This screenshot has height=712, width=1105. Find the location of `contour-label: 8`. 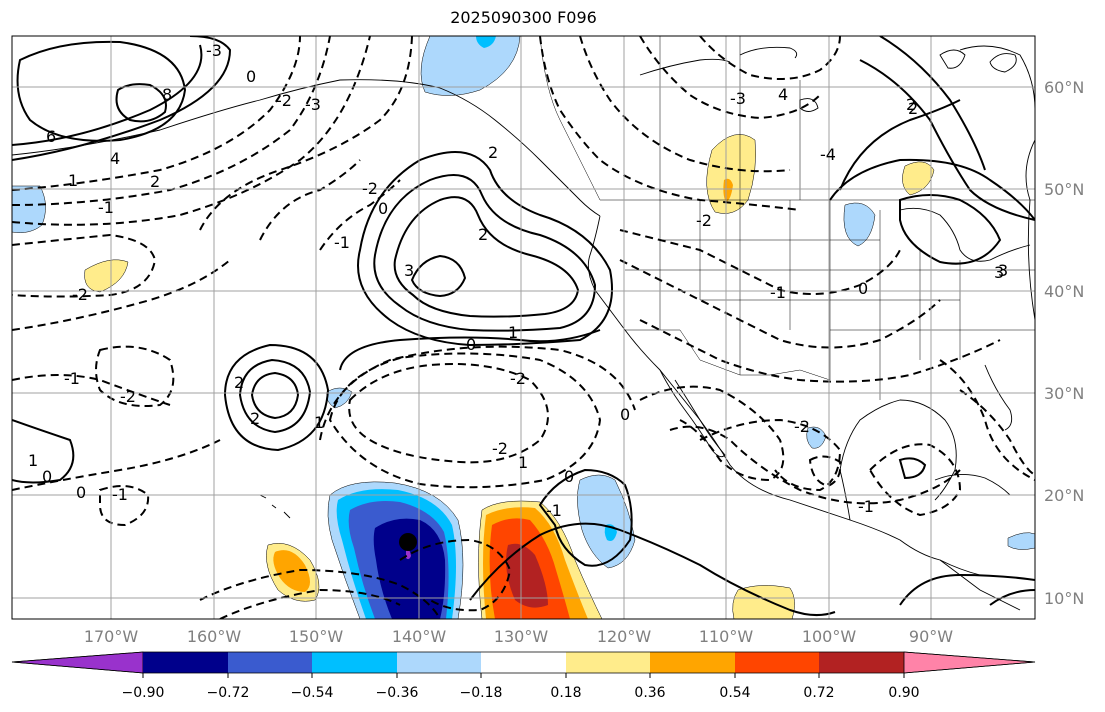

contour-label: 8 is located at coordinates (167, 94).